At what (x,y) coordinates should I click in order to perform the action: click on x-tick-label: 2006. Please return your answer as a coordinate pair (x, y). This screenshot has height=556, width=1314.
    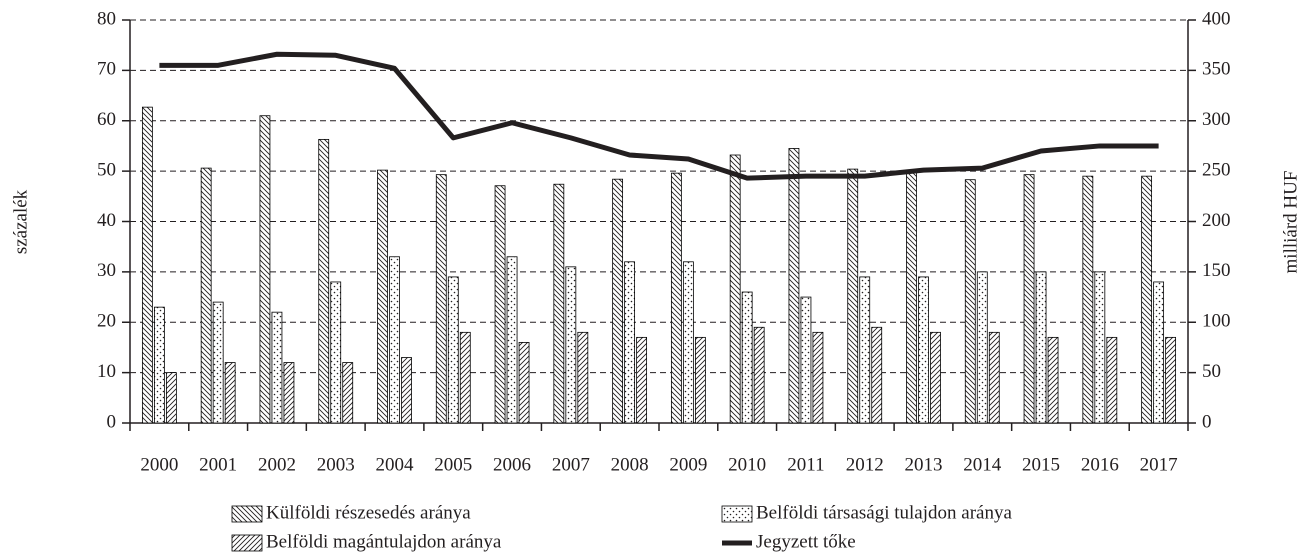
    Looking at the image, I should click on (512, 464).